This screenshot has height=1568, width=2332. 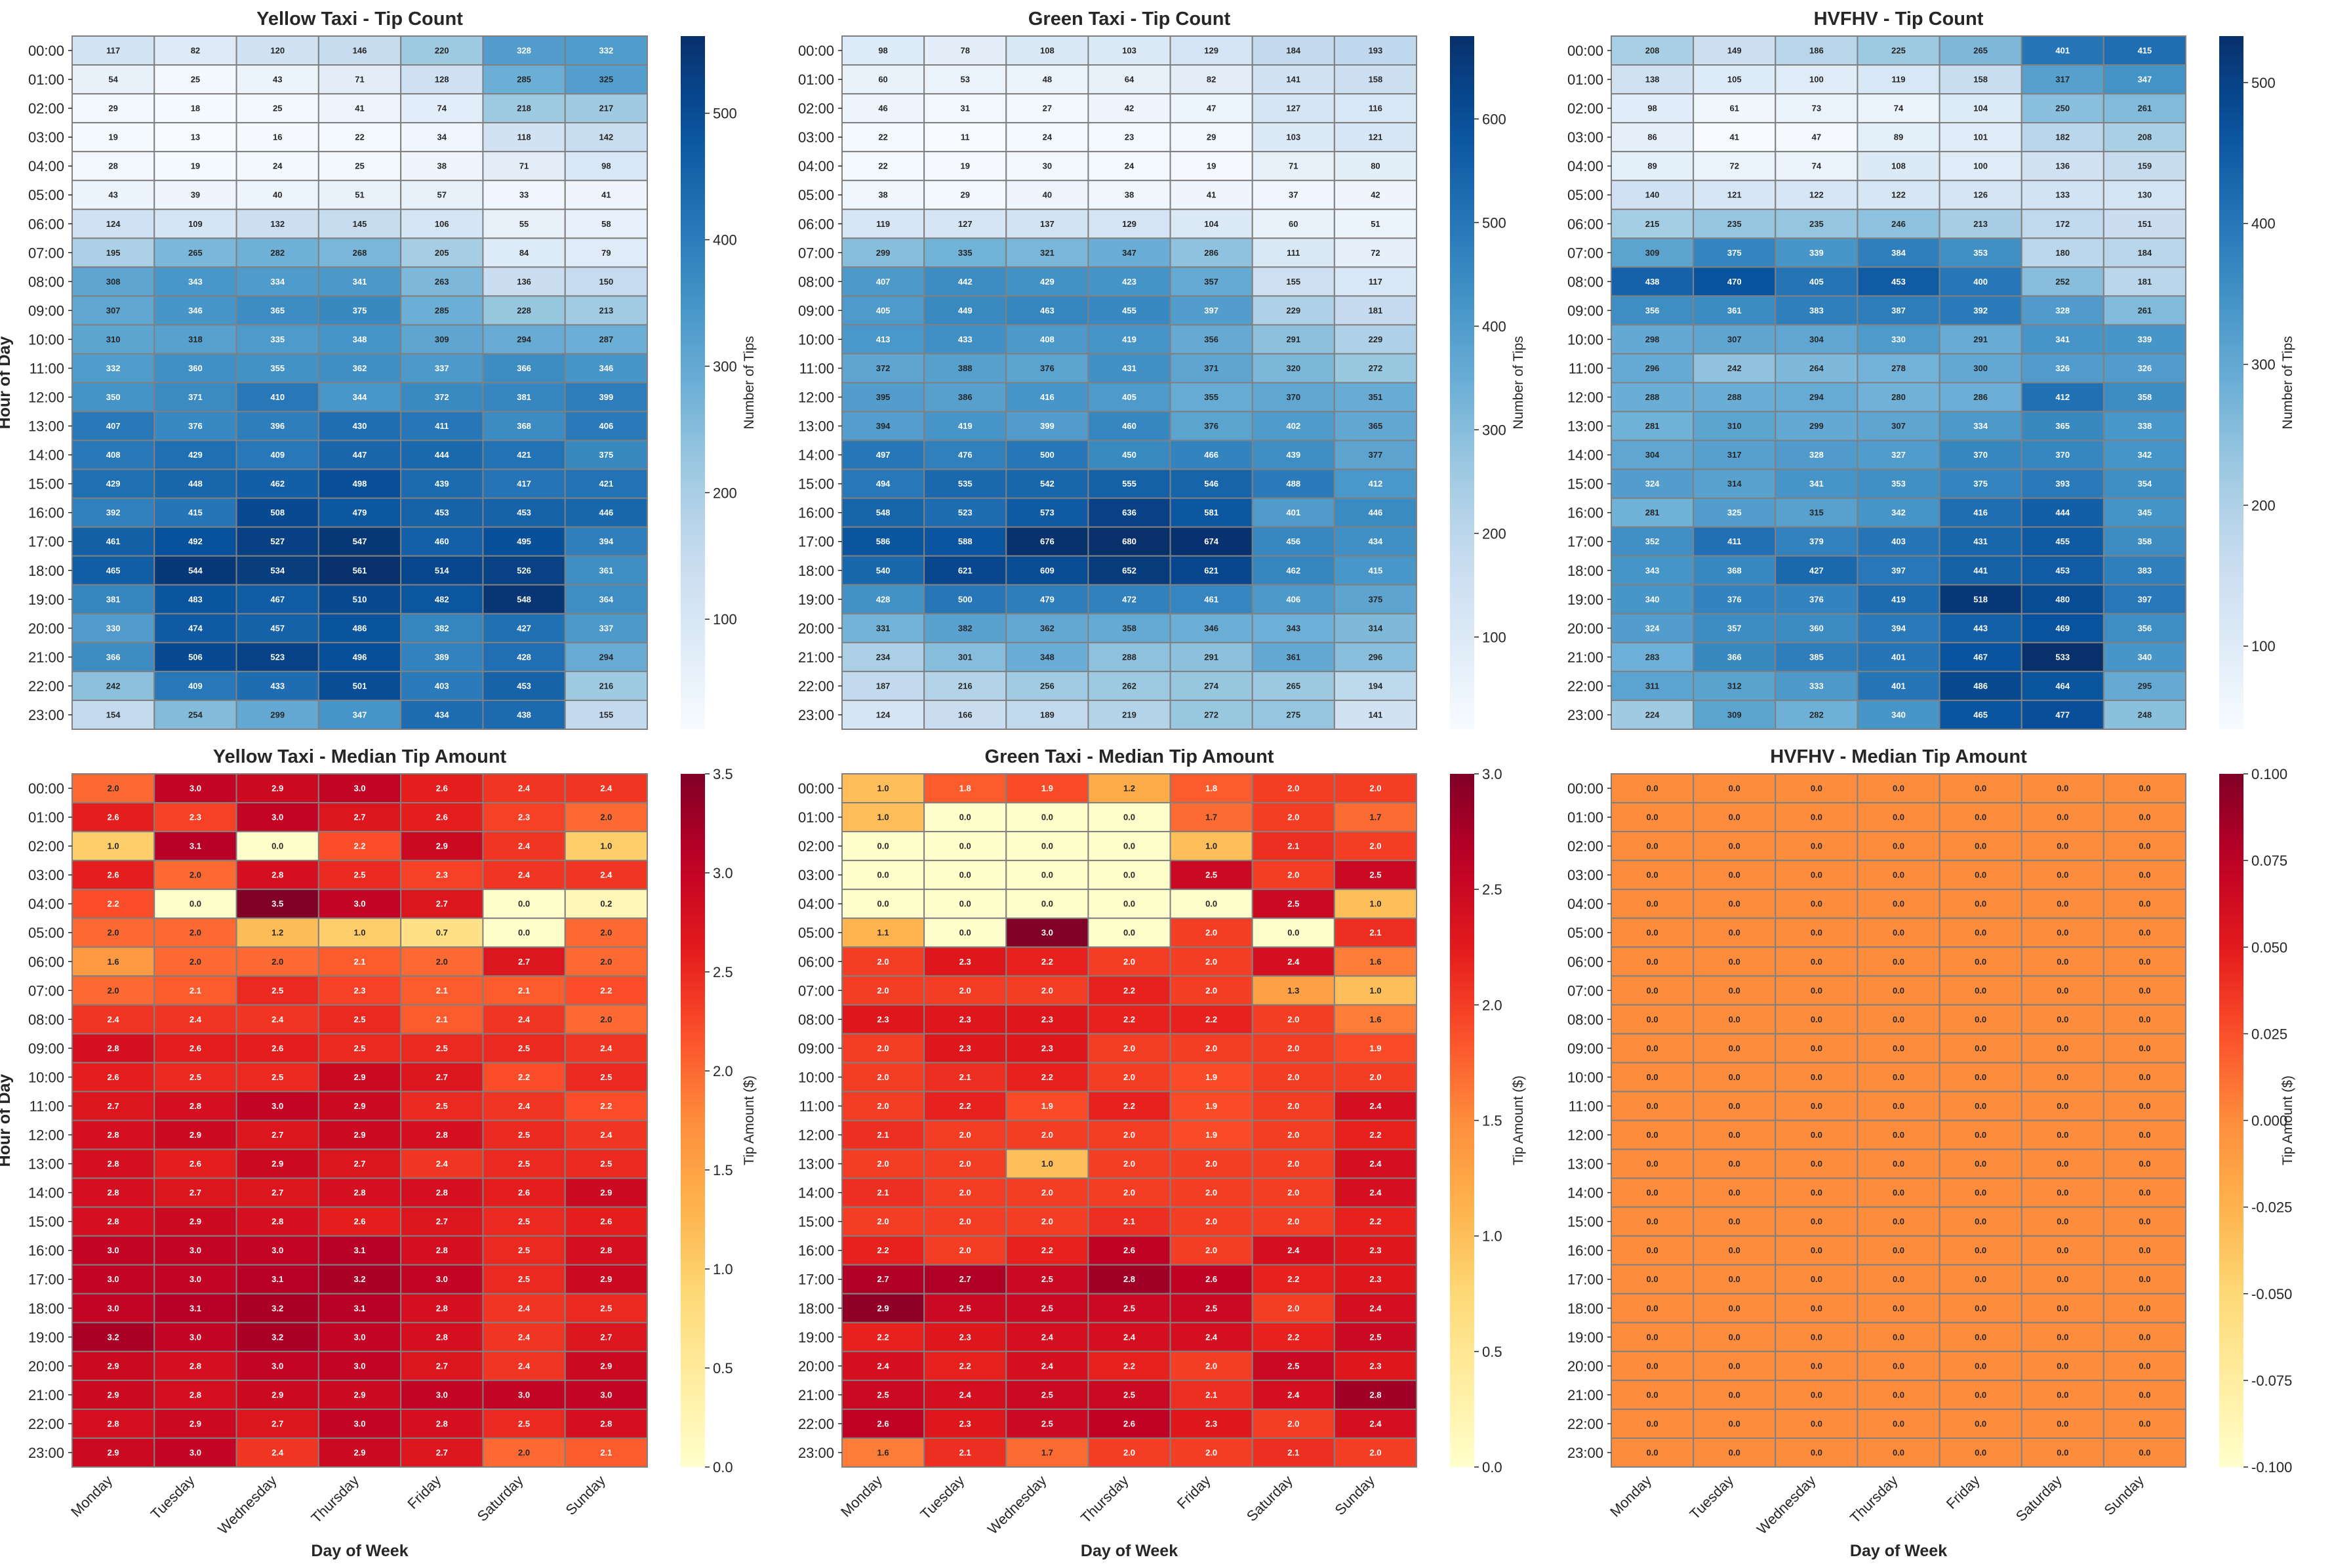 I want to click on cell-value-label: 365, so click(x=1376, y=426).